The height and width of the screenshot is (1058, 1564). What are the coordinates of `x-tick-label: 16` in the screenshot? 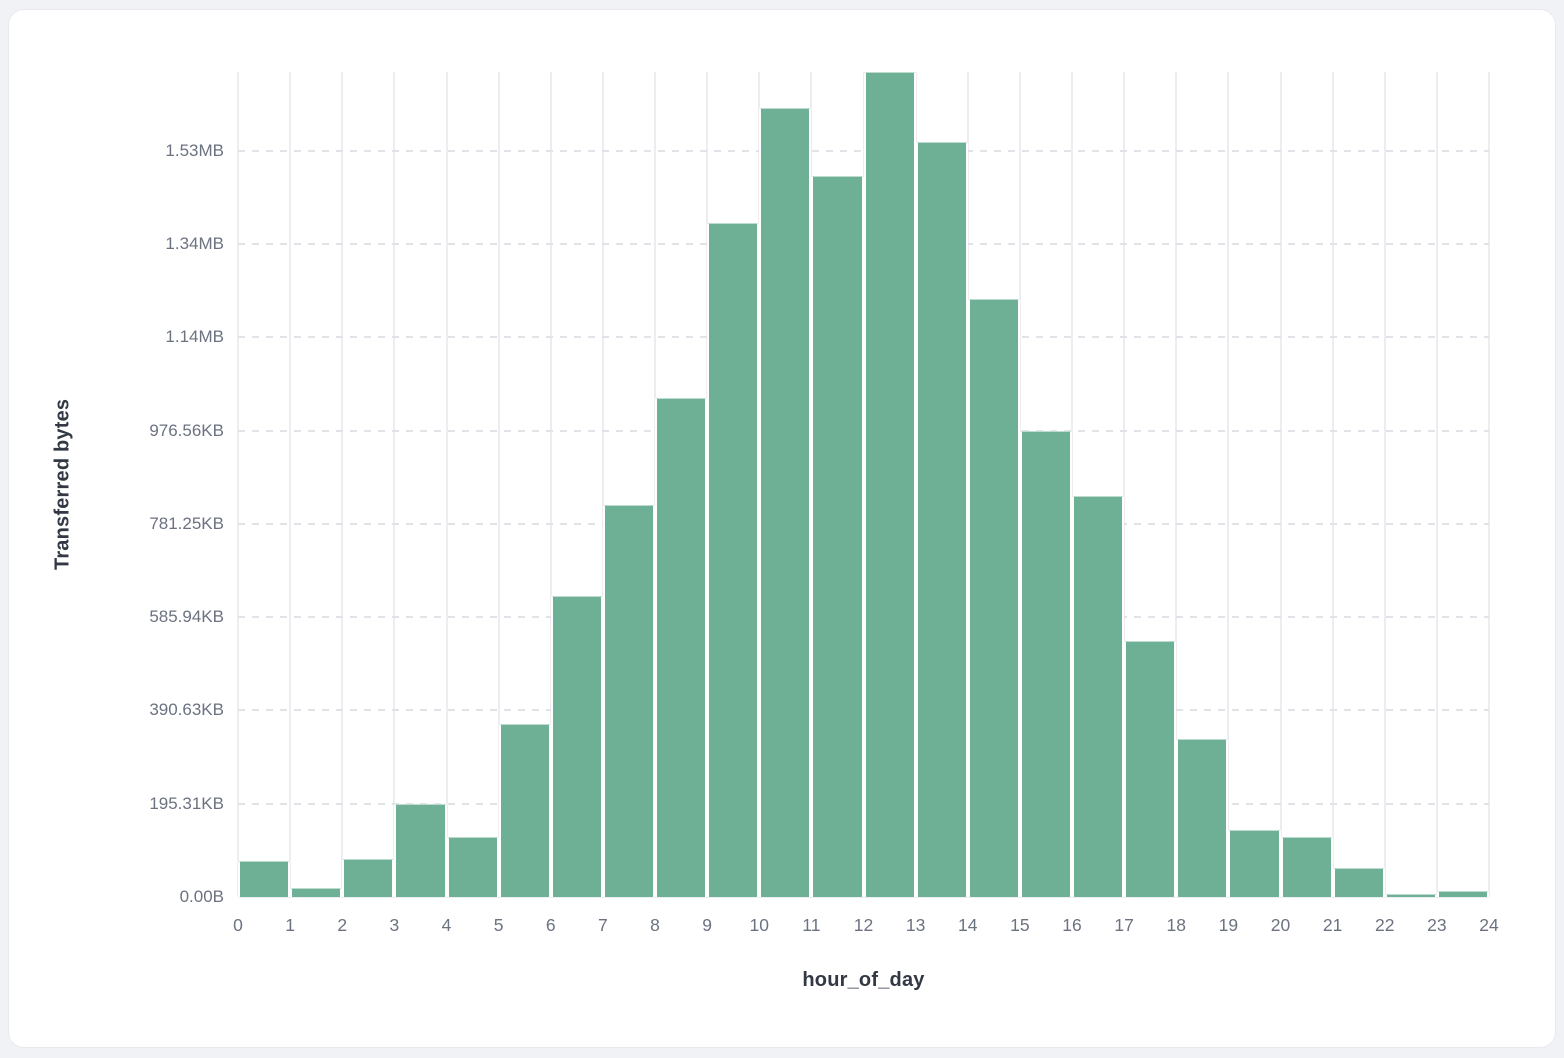 It's located at (1072, 925).